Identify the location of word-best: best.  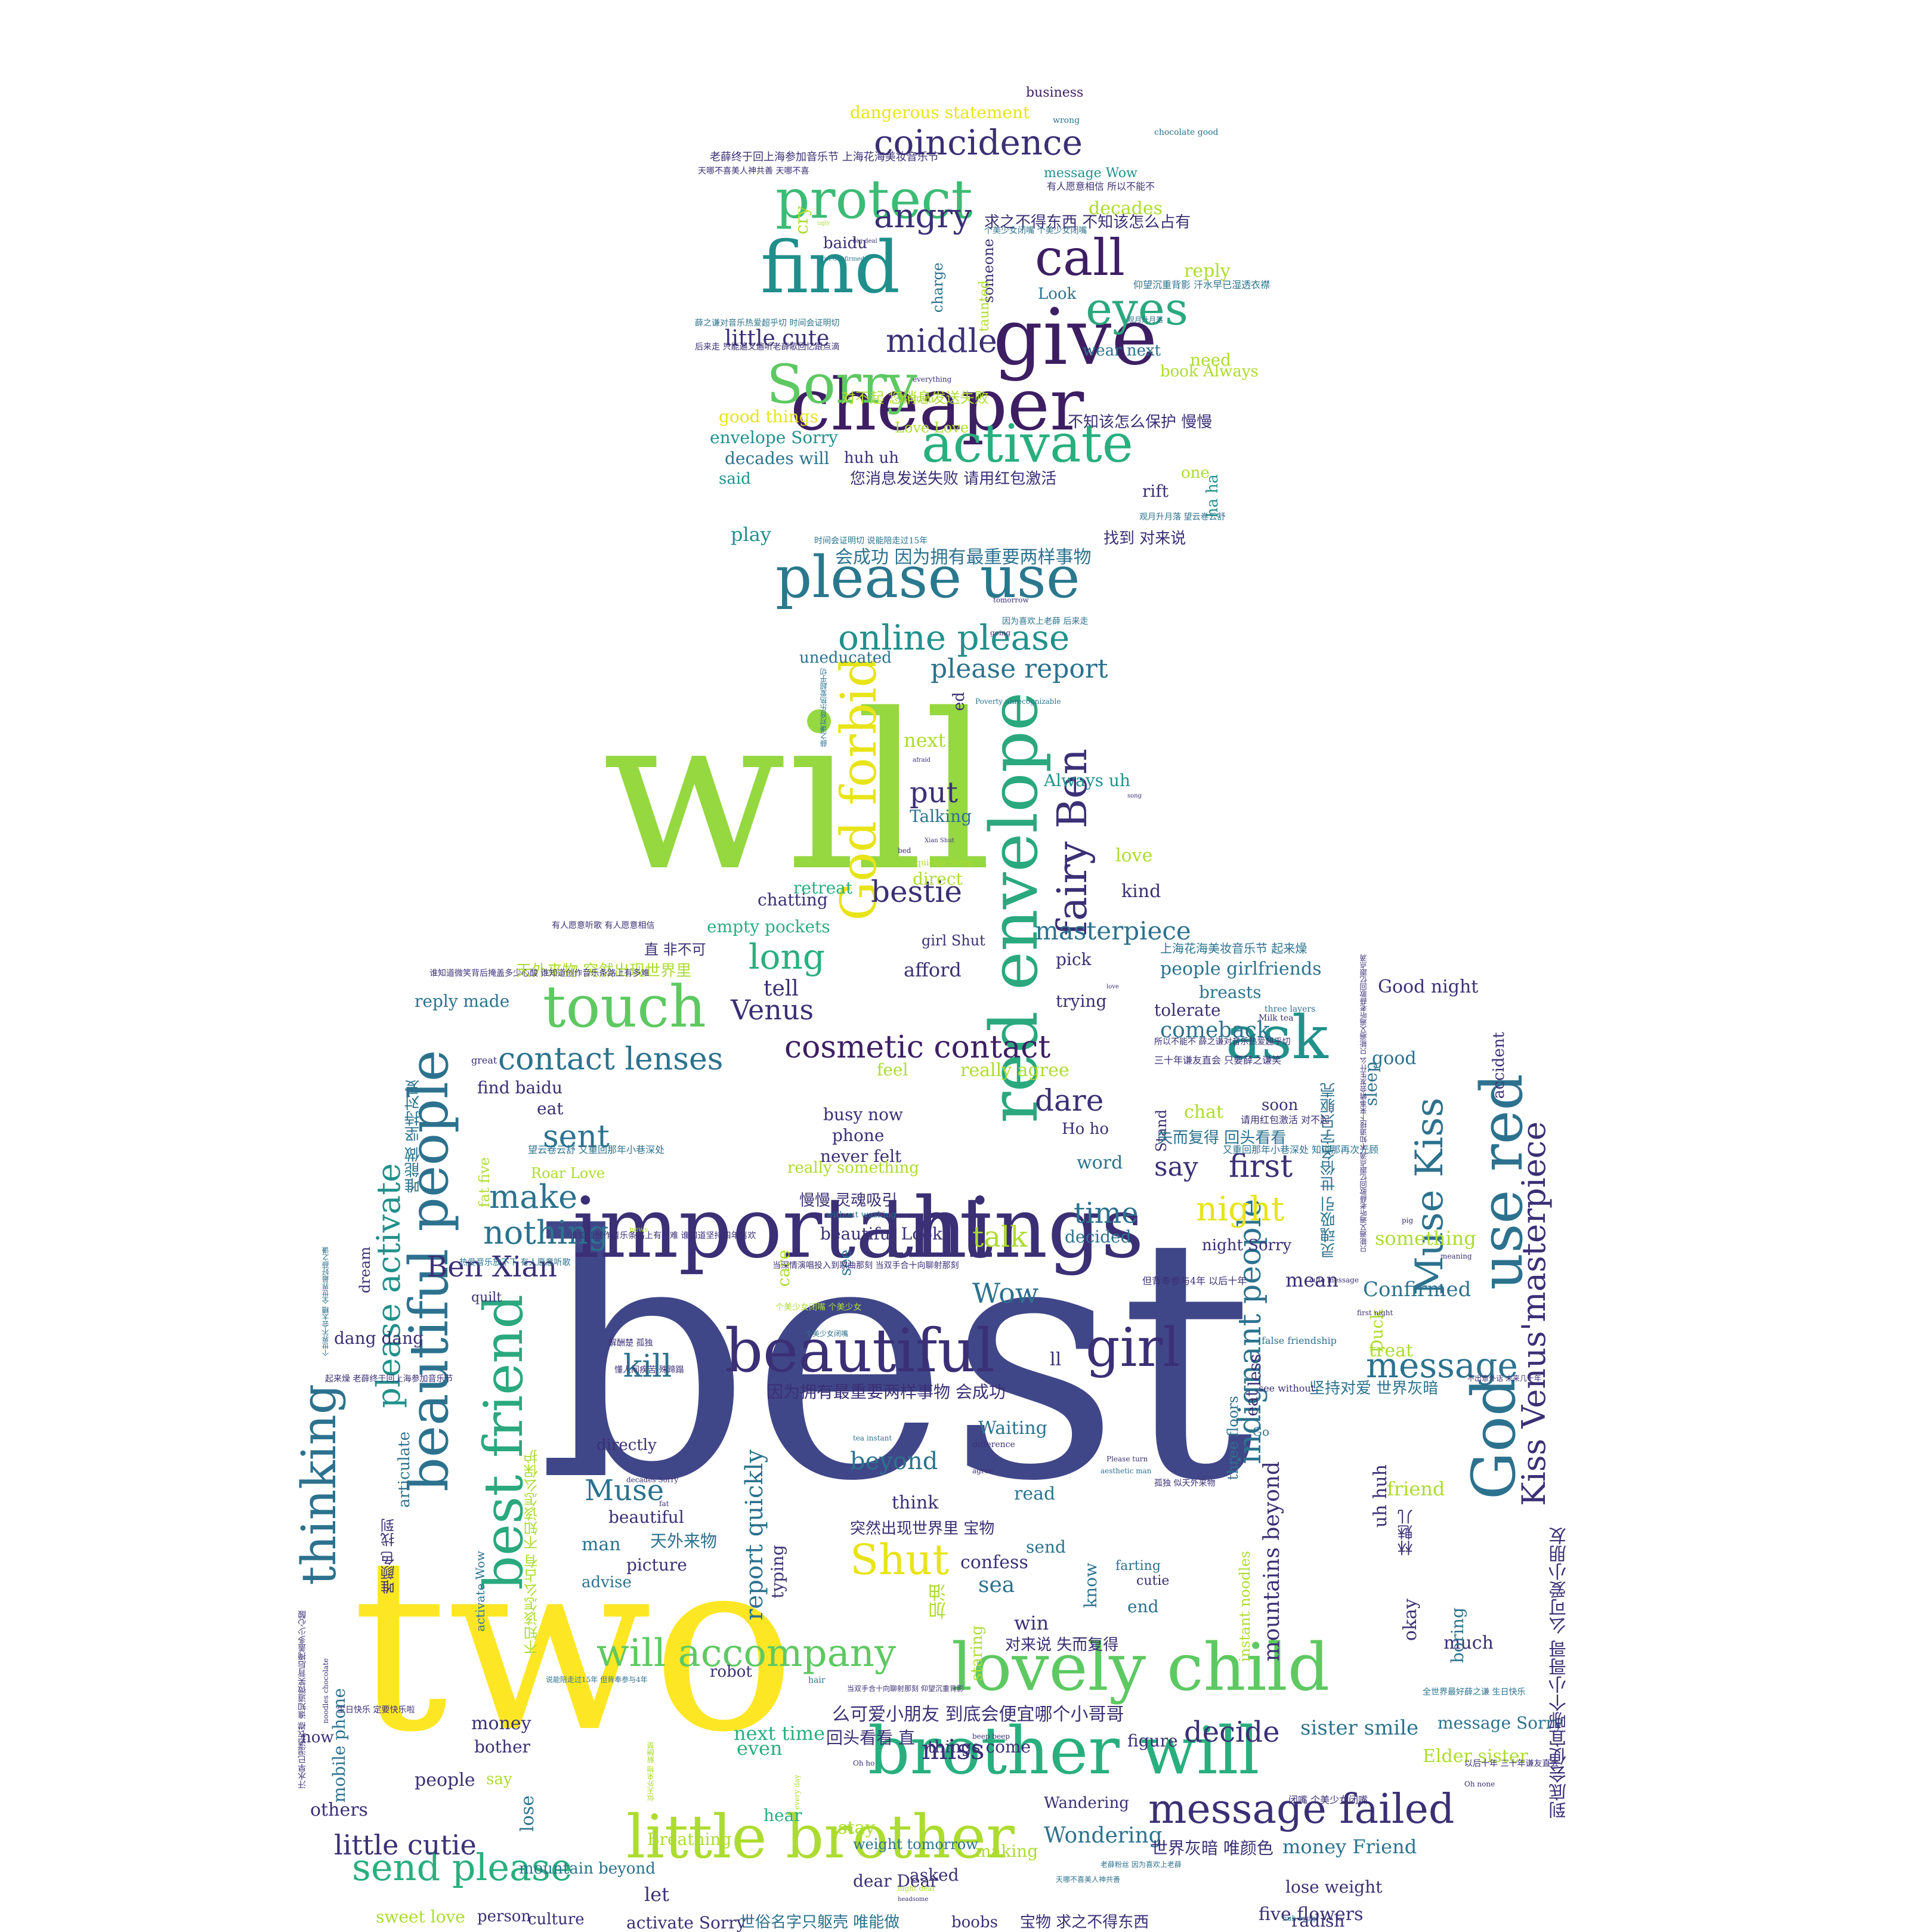
(895, 1360).